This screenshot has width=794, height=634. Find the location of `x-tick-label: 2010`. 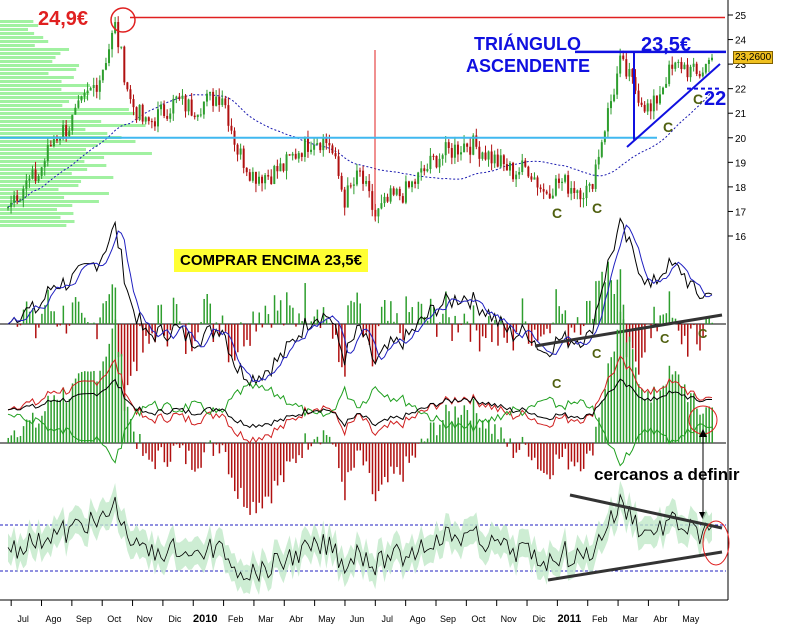

x-tick-label: 2010 is located at coordinates (205, 619).